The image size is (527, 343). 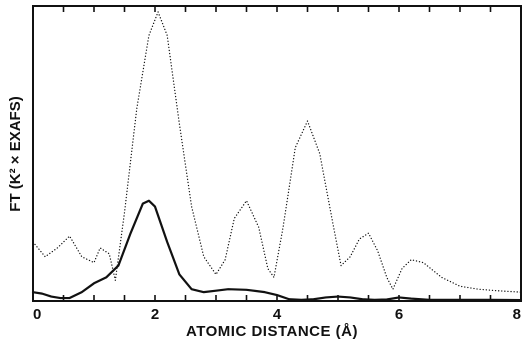 What do you see at coordinates (517, 314) in the screenshot?
I see `x-tick-label: 8` at bounding box center [517, 314].